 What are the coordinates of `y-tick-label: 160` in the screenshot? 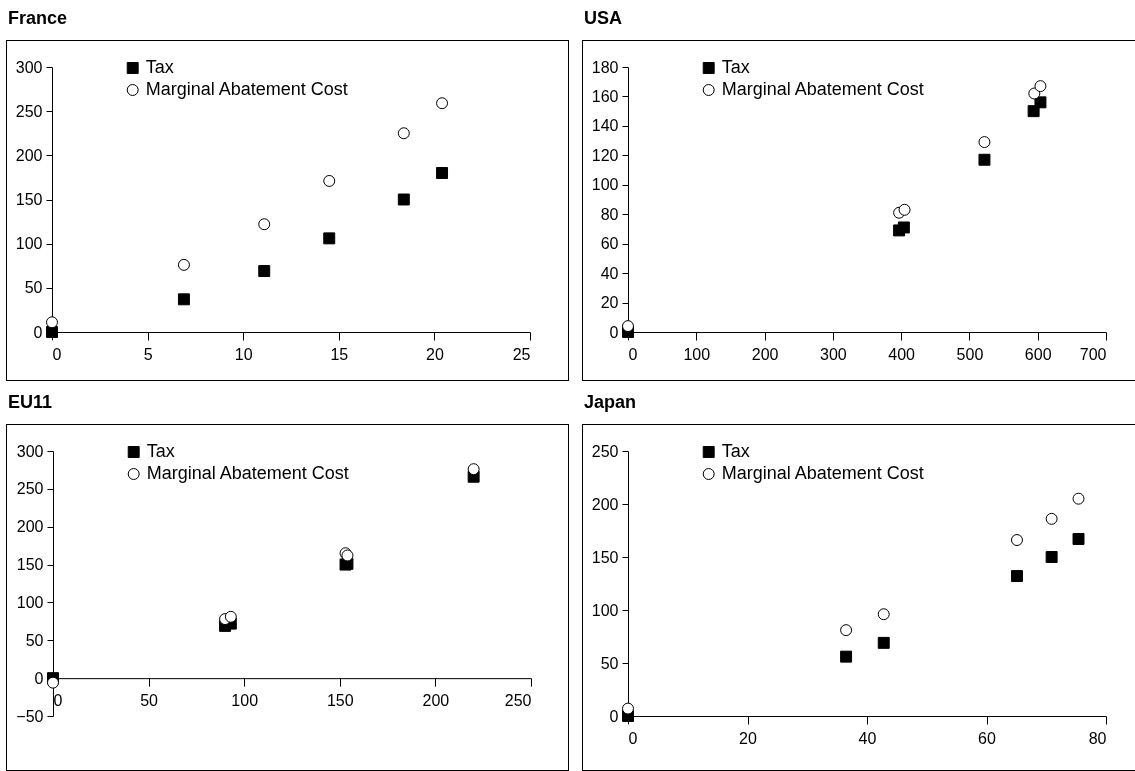 It's located at (605, 96).